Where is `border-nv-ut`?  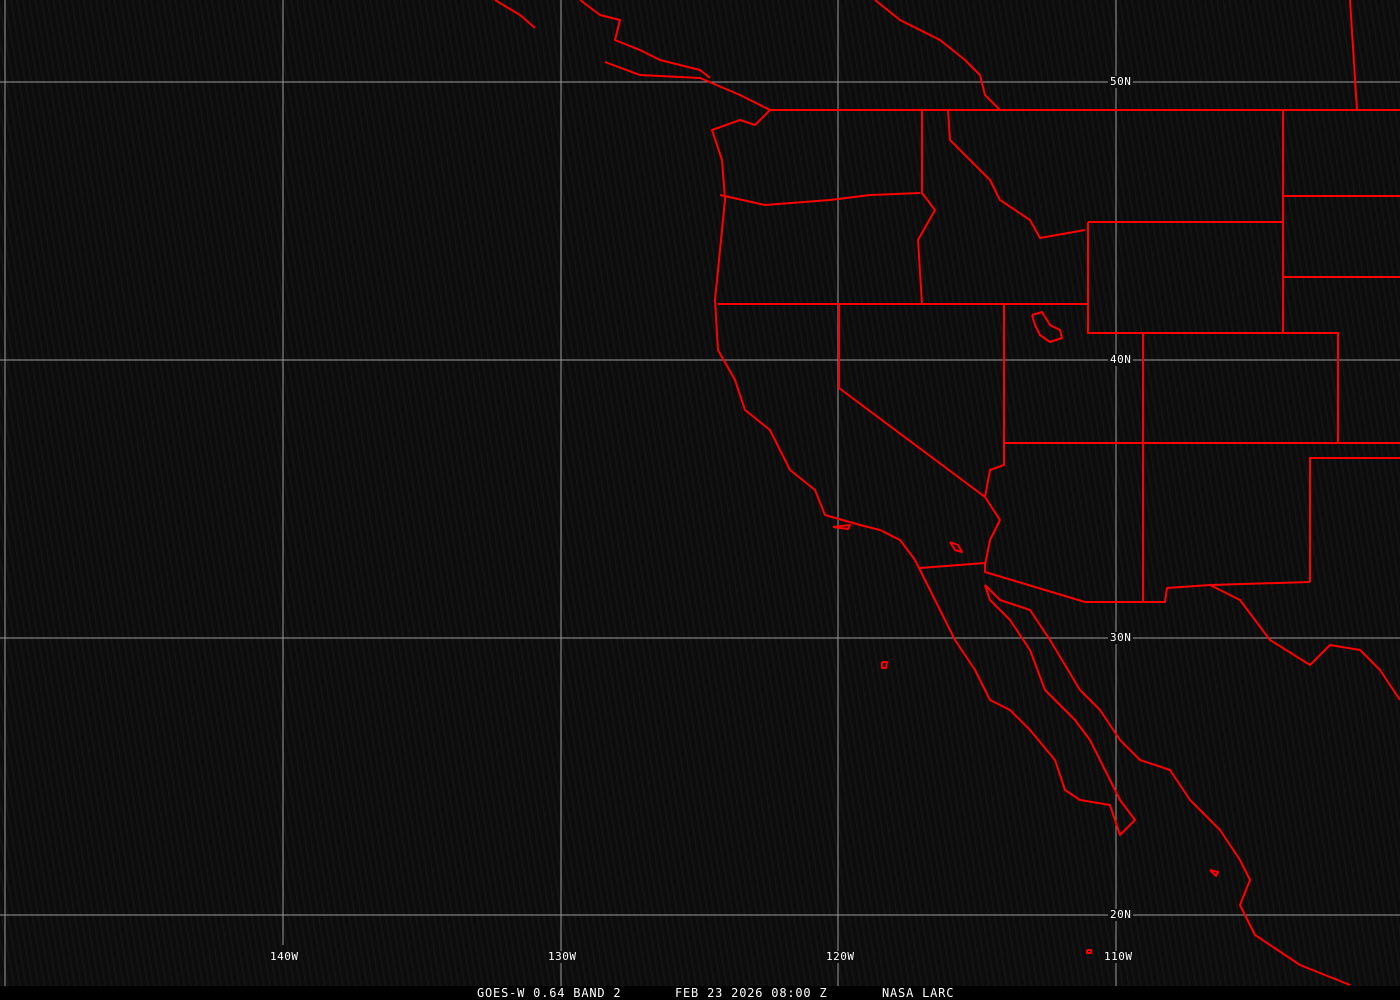 border-nv-ut is located at coordinates (994, 401).